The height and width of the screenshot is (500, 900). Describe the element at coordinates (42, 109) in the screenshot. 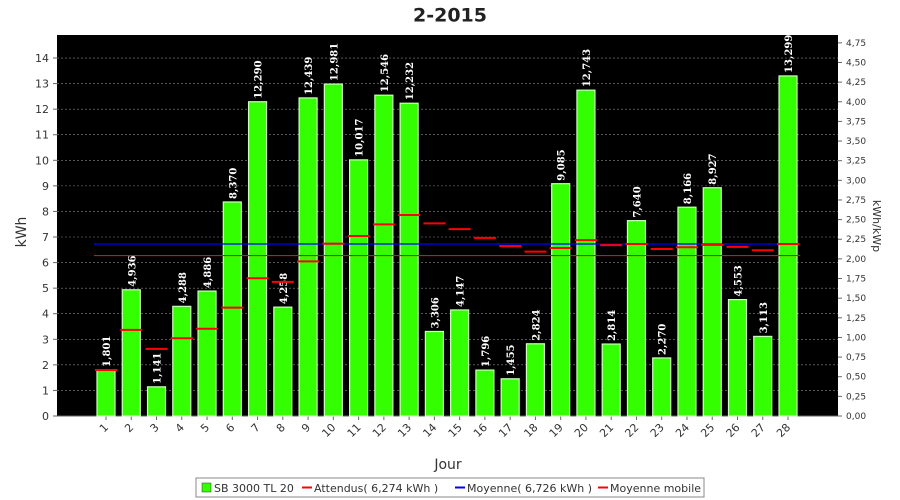

I see `y-tick-label: 12` at that location.